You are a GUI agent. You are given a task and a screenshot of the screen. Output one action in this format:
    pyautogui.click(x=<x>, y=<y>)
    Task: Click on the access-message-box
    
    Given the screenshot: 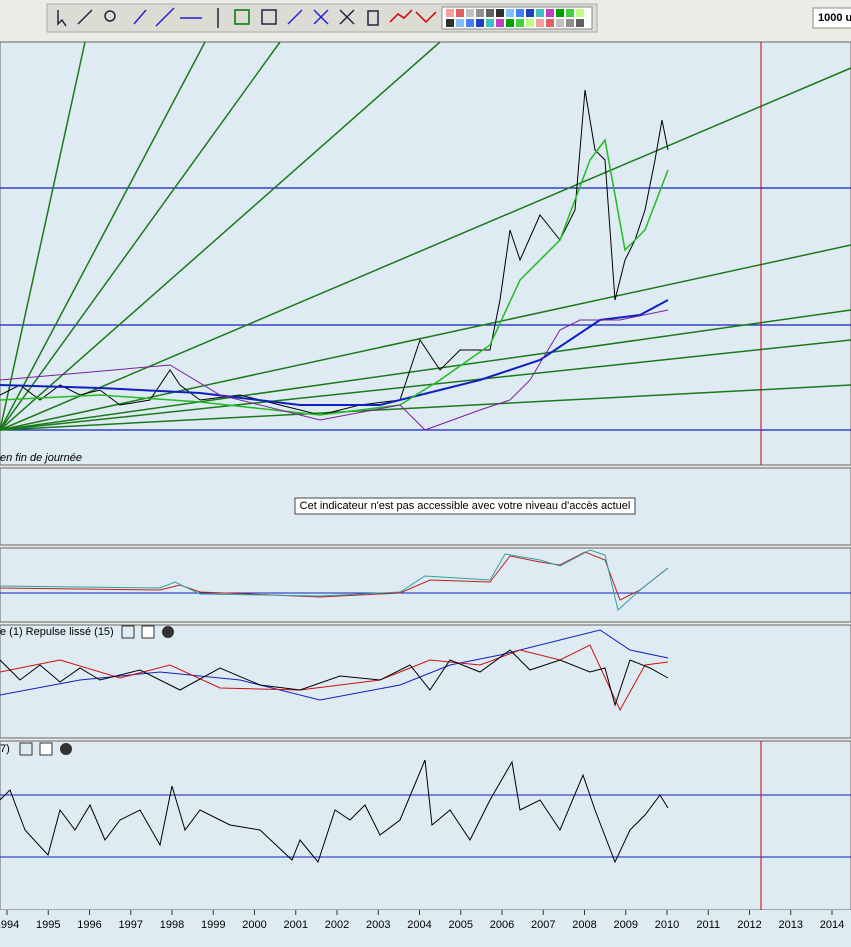 What is the action you would take?
    pyautogui.click(x=465, y=506)
    